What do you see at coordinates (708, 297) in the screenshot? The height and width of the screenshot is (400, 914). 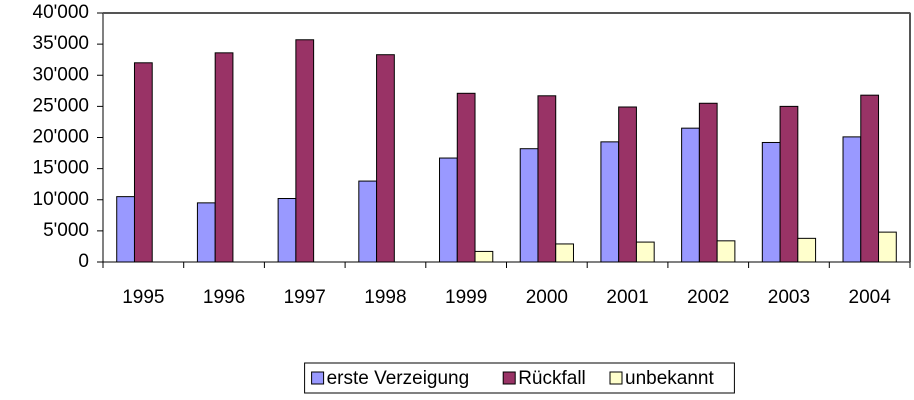 I see `x-tick-label: 2002` at bounding box center [708, 297].